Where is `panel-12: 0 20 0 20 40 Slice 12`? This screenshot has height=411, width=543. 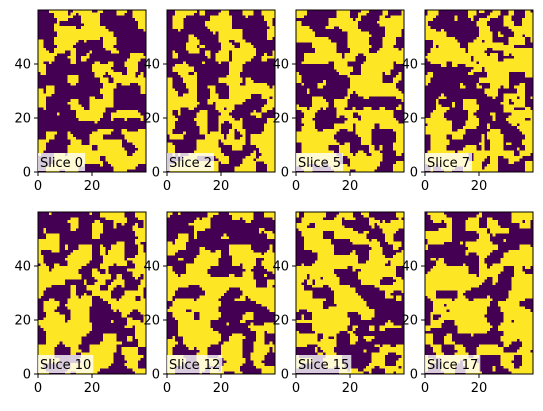 panel-12: 0 20 0 20 40 Slice 12 is located at coordinates (209, 303).